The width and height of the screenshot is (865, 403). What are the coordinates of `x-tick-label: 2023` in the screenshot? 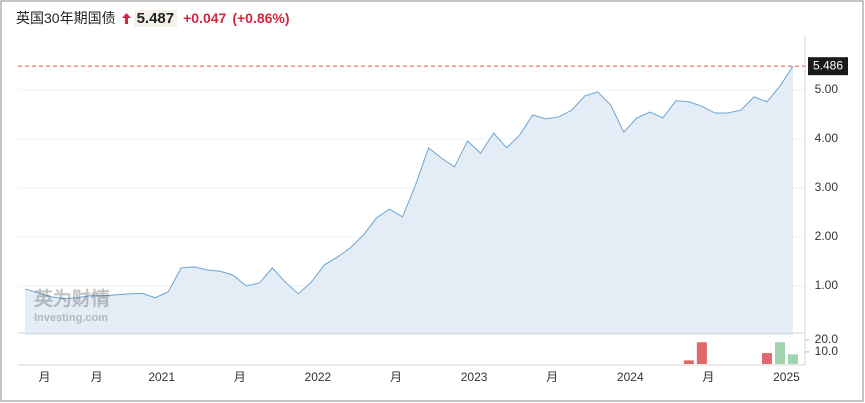 It's located at (474, 377).